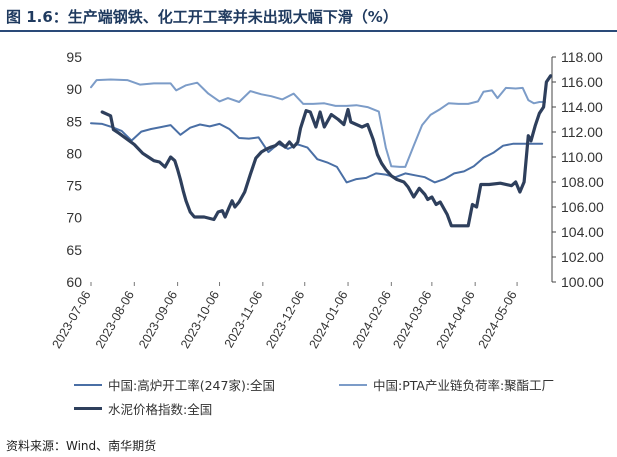  Describe the element at coordinates (74, 89) in the screenshot. I see `left-tick-label: 90` at that location.